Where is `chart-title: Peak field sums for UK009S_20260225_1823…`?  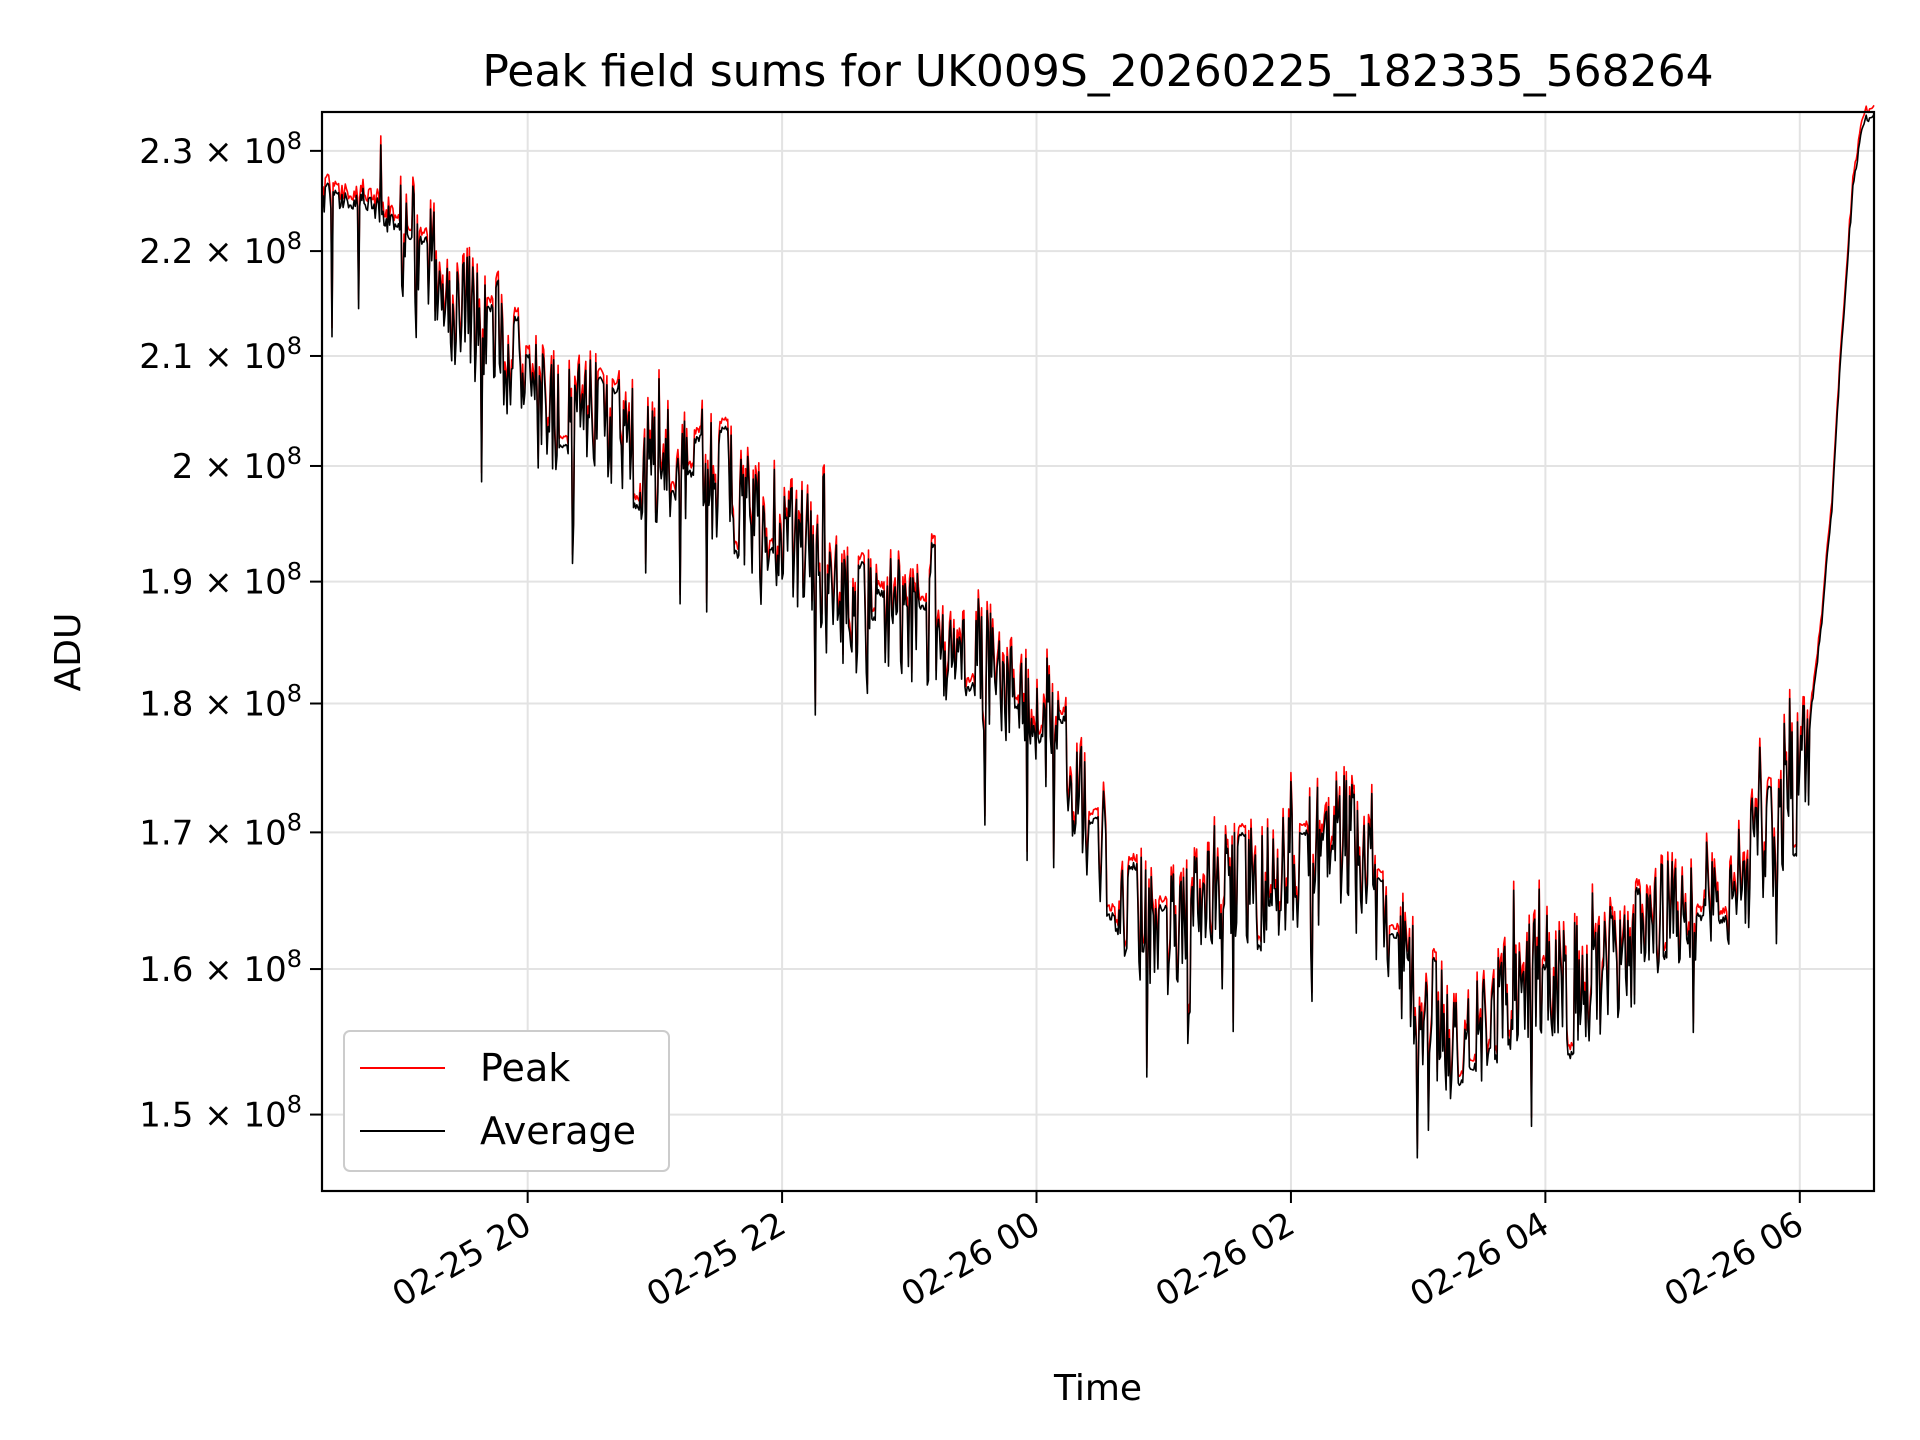 chart-title: Peak field sums for UK009S_20260225_1823… is located at coordinates (1097, 71).